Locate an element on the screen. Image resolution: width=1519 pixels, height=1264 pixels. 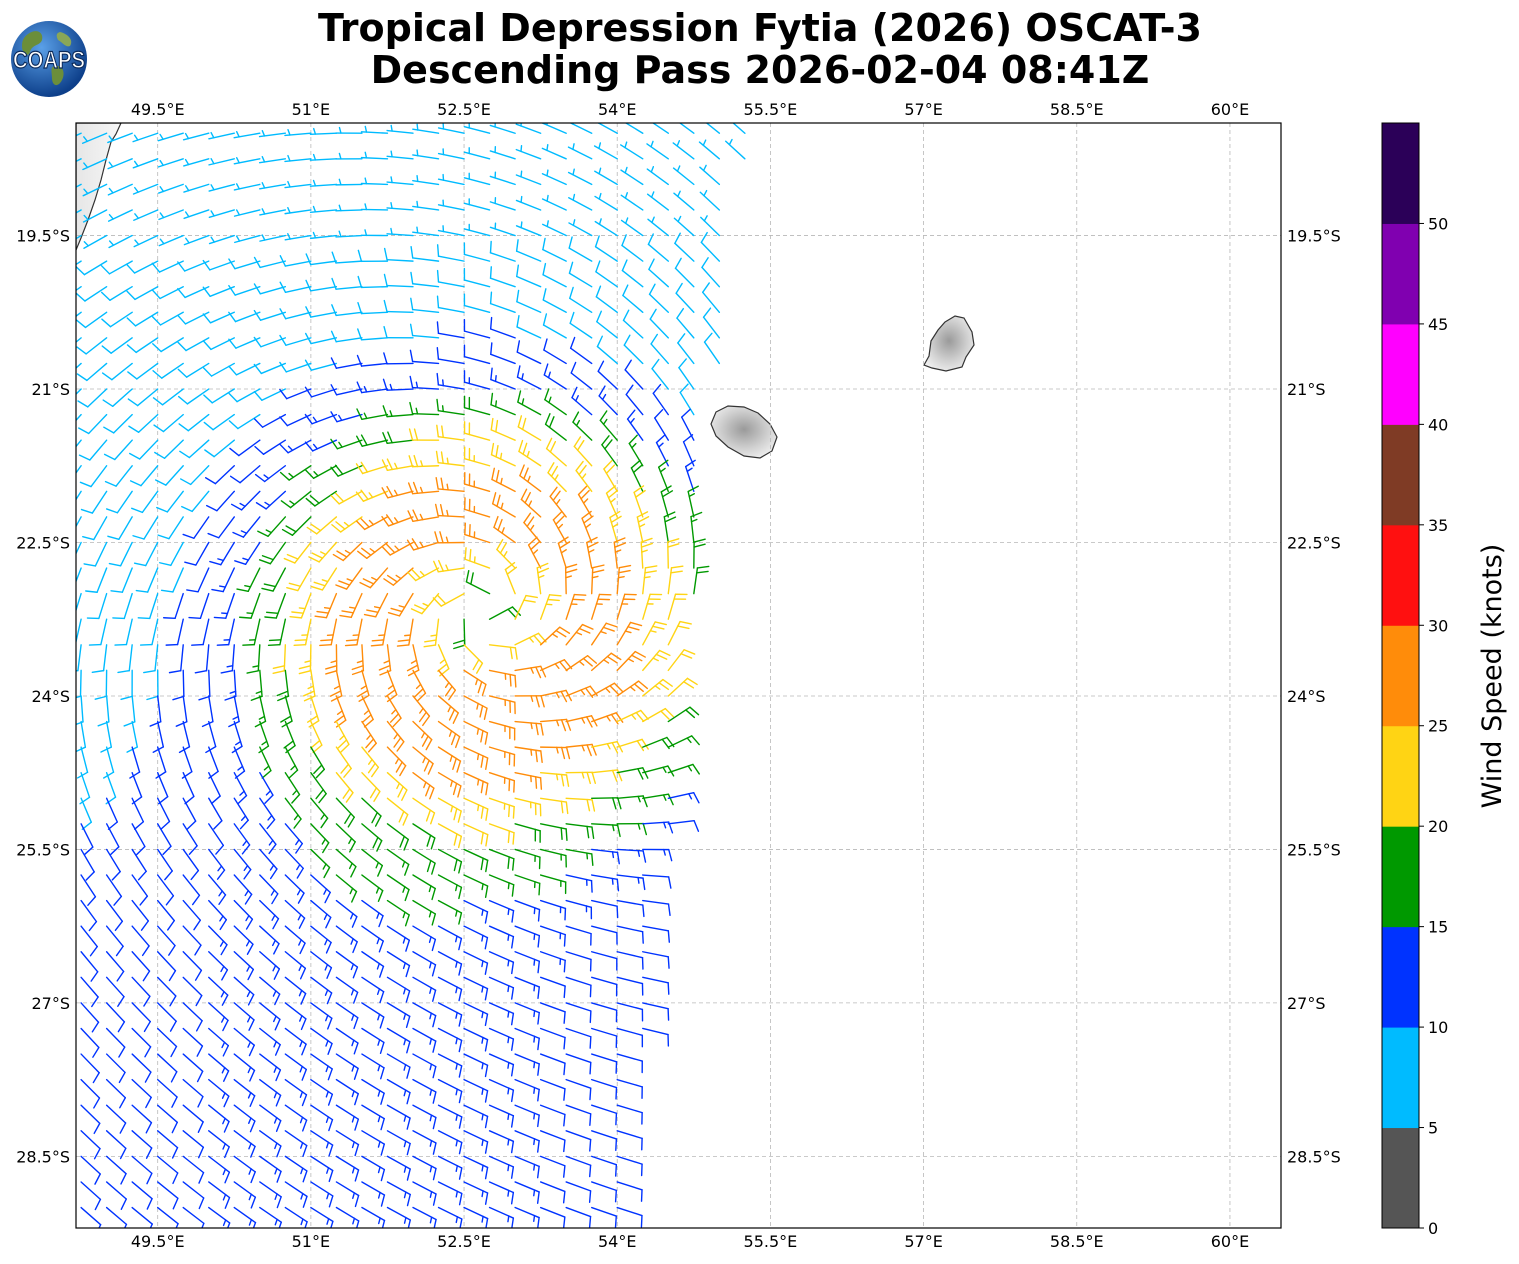
lon-tick-label-top: 52.5°E is located at coordinates (464, 109).